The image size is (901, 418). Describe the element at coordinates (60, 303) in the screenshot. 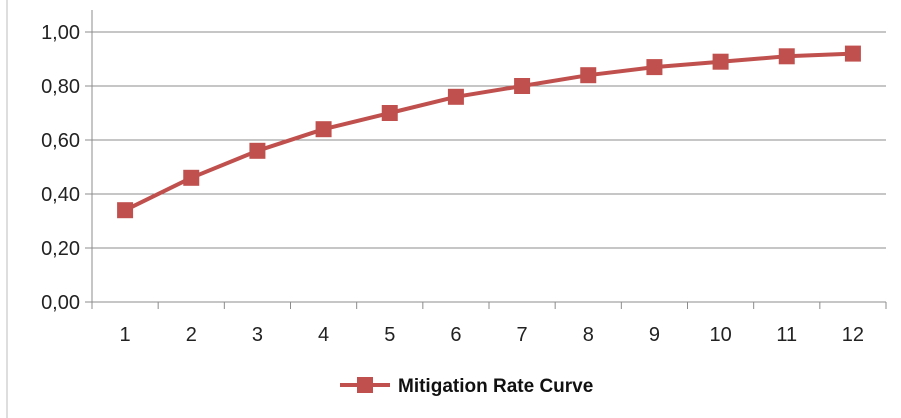

I see `y-tick-label: 0,00` at that location.